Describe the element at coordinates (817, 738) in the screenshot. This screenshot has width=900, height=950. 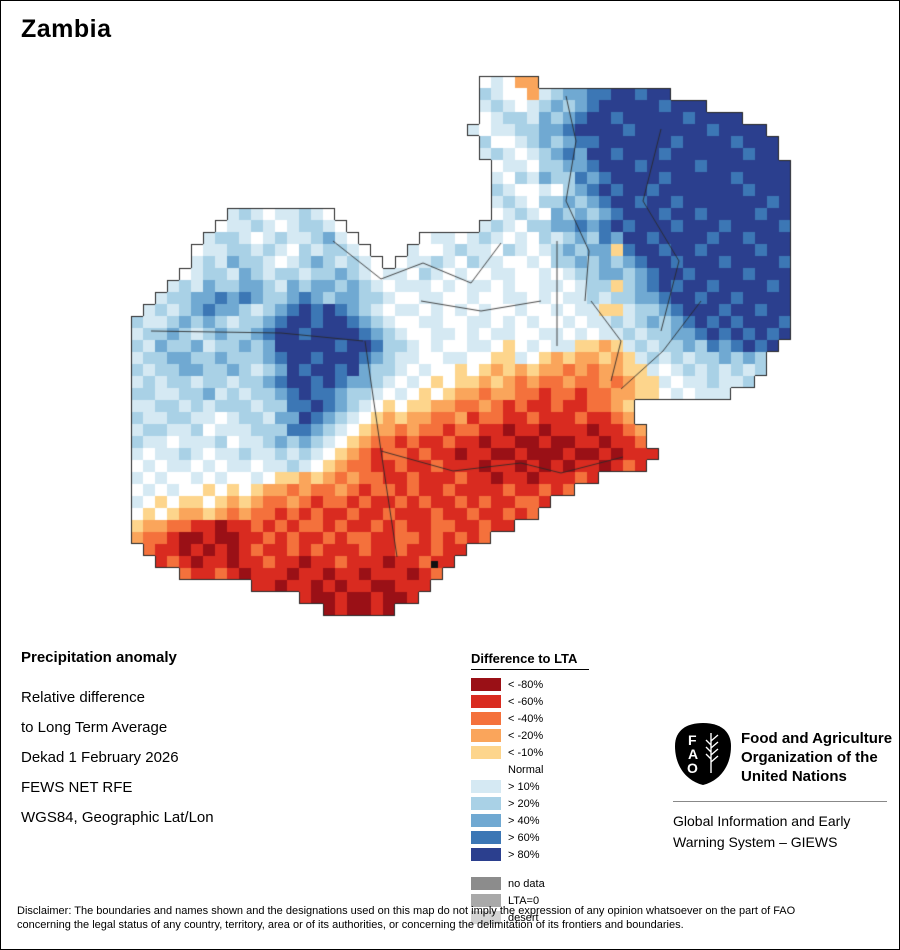
I see `fao-org-line: Food and Agriculture` at that location.